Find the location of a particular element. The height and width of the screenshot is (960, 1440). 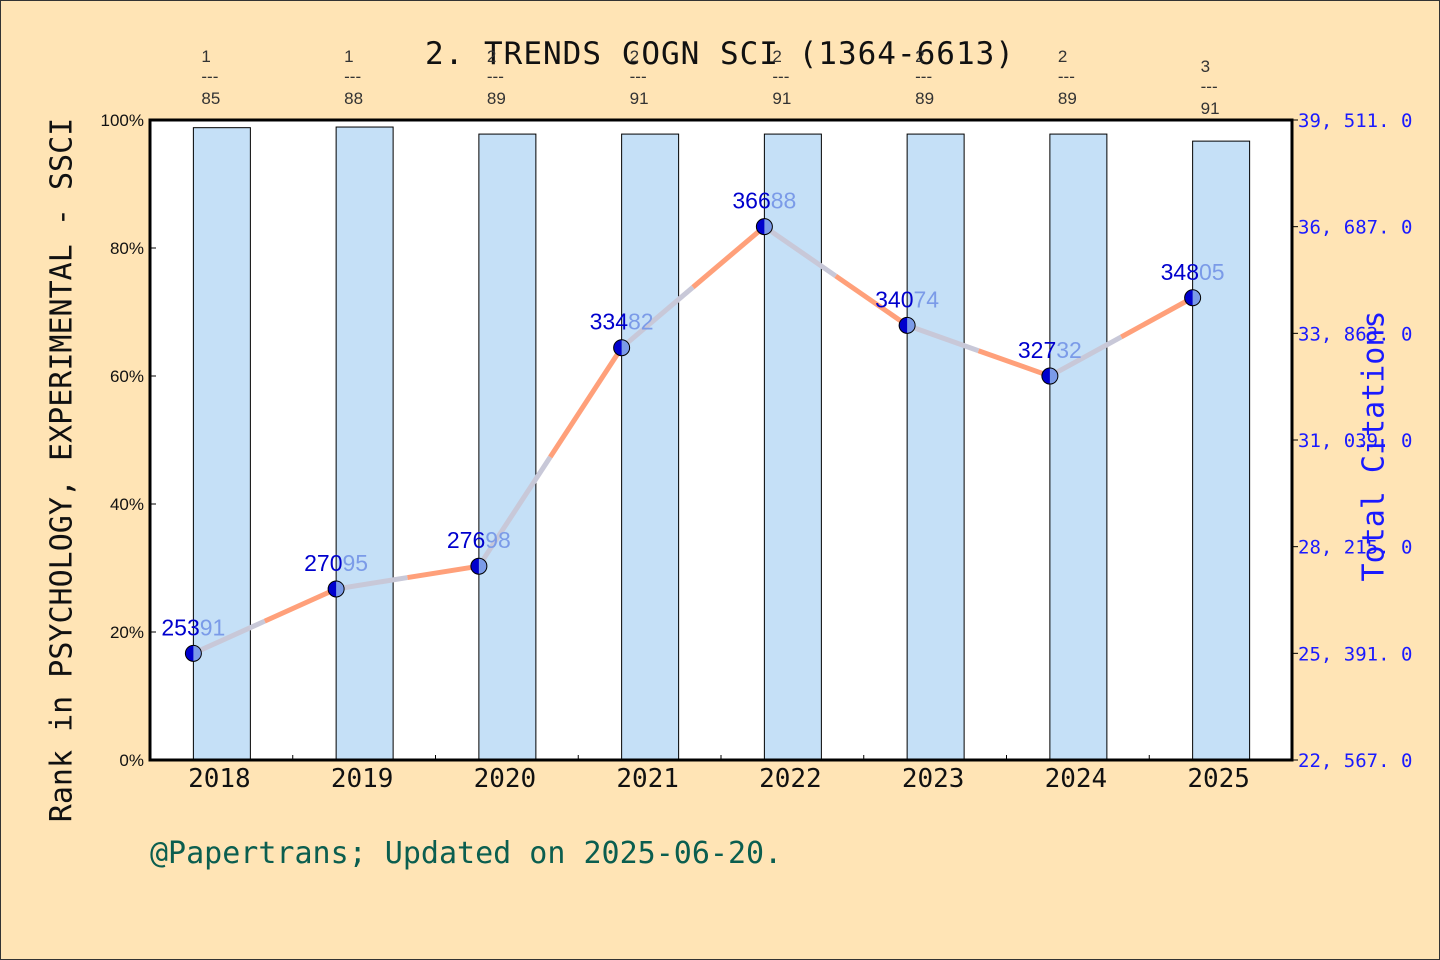

footer-credit: @Papertrans; Updated on 2025-06-20. is located at coordinates (466, 853).